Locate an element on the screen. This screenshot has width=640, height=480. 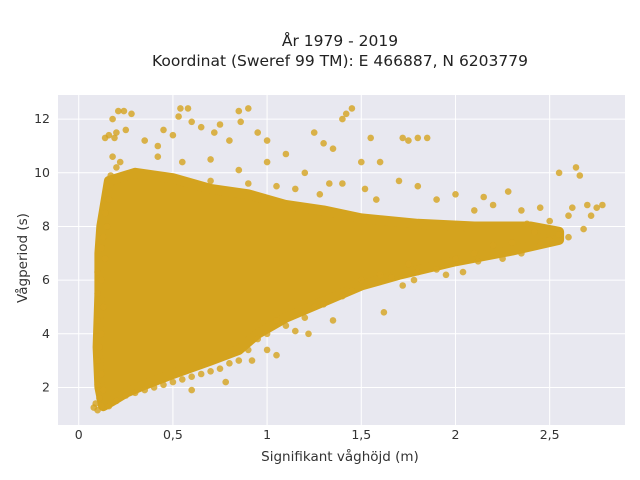
x-tick-label: 0,5 is located at coordinates (173, 434).